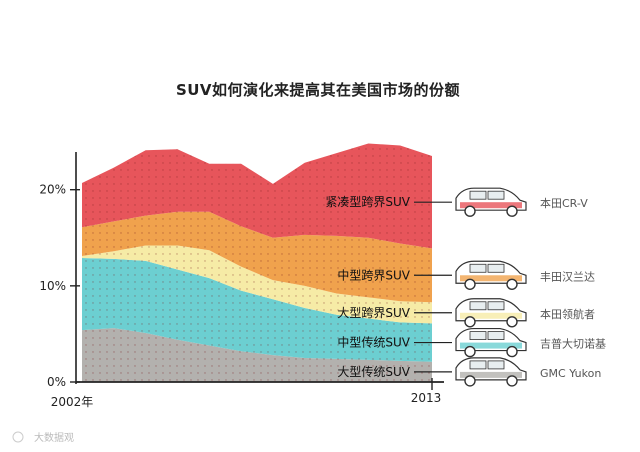 The image size is (640, 452). Describe the element at coordinates (257, 284) in the screenshot. I see `series-2-texture` at that location.